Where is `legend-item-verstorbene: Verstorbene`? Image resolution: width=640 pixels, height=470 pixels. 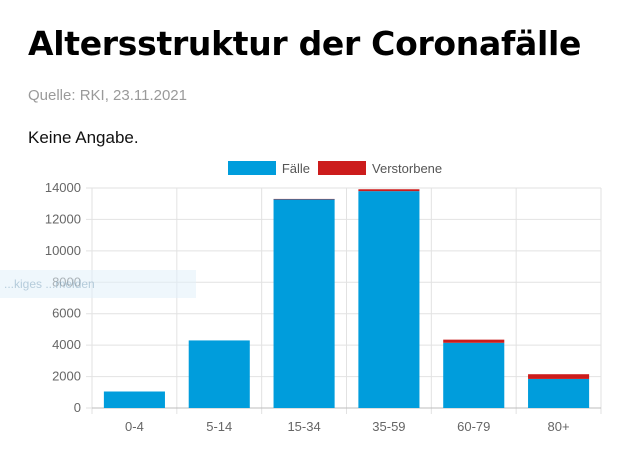 legend-item-verstorbene: Verstorbene is located at coordinates (380, 168).